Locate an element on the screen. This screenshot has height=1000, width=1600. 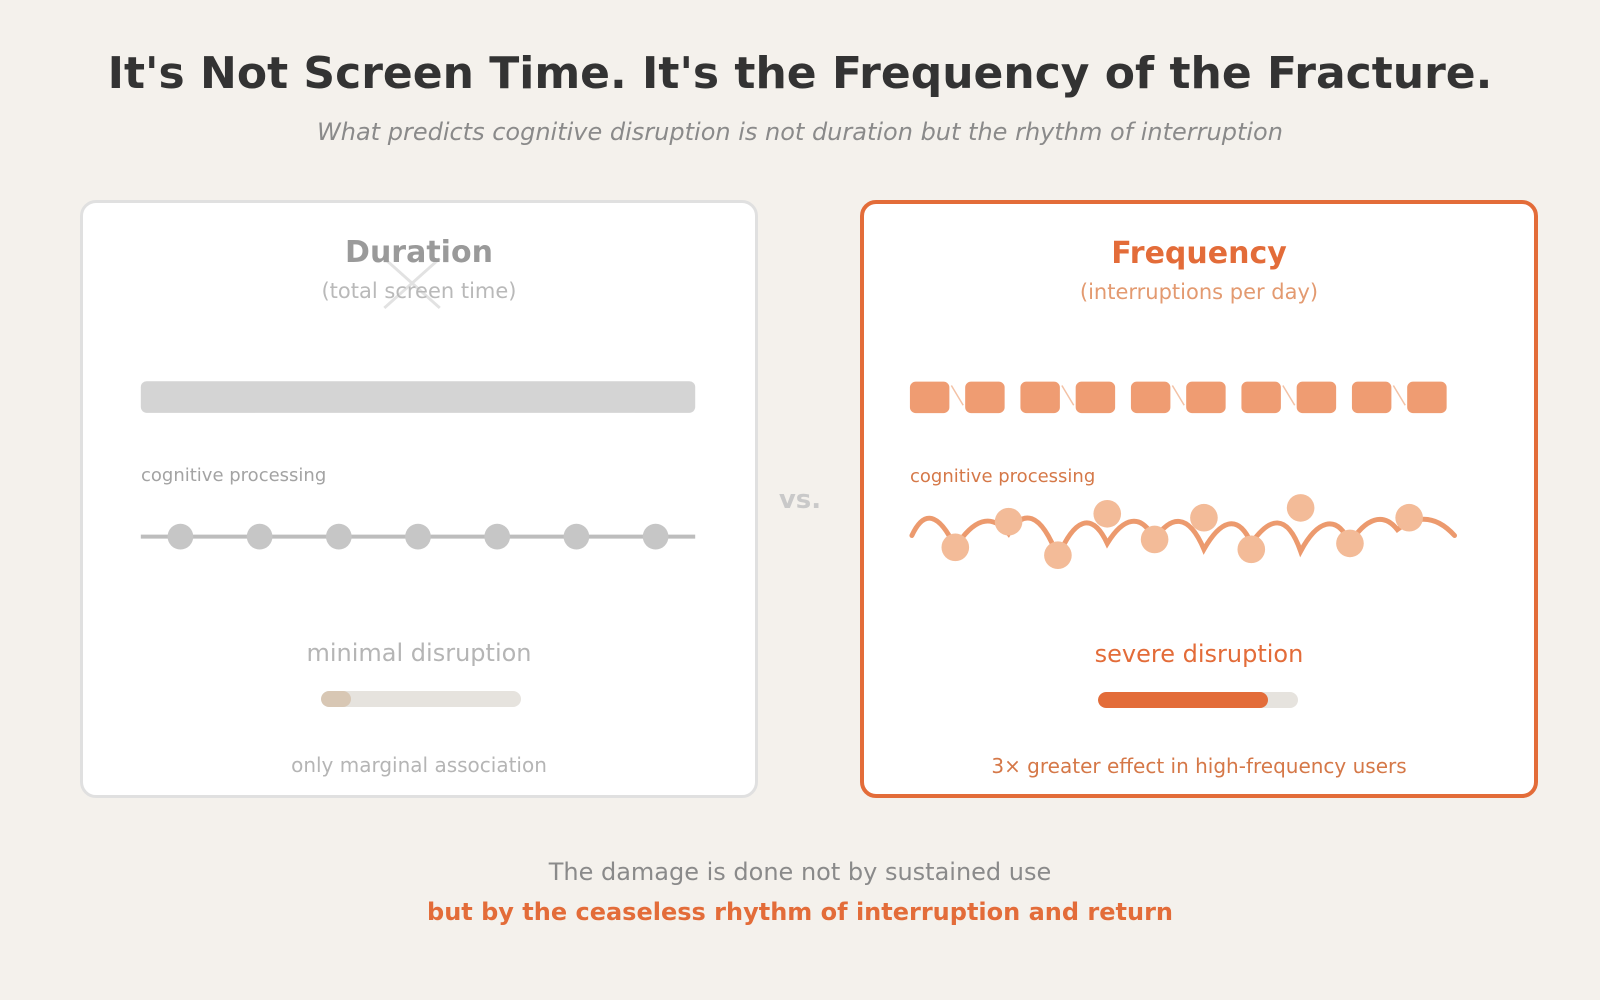
continuous-usage-bar is located at coordinates (418, 397).